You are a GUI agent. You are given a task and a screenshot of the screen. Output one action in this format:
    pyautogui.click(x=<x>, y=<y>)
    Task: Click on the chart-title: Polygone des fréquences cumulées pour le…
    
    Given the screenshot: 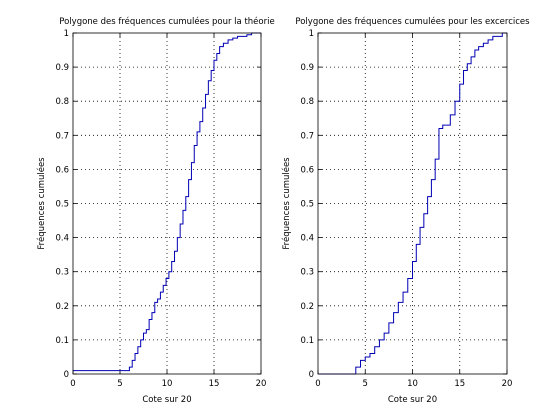 What is the action you would take?
    pyautogui.click(x=412, y=21)
    